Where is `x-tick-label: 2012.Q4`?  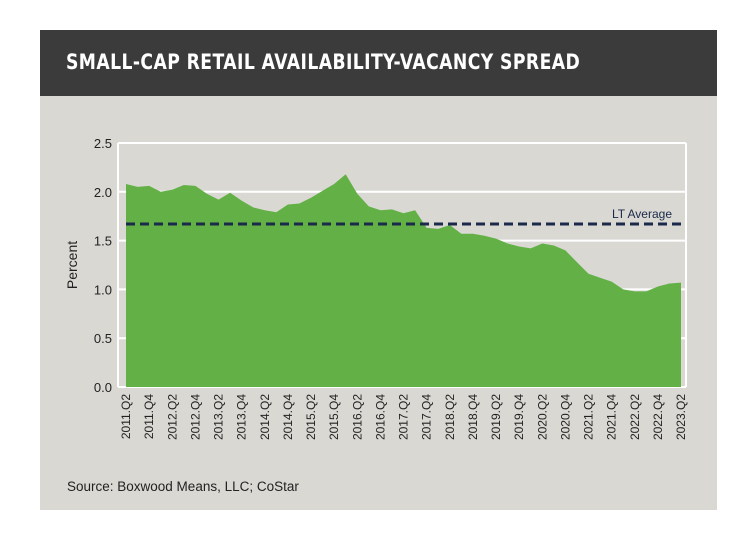 x-tick-label: 2012.Q4 is located at coordinates (195, 417).